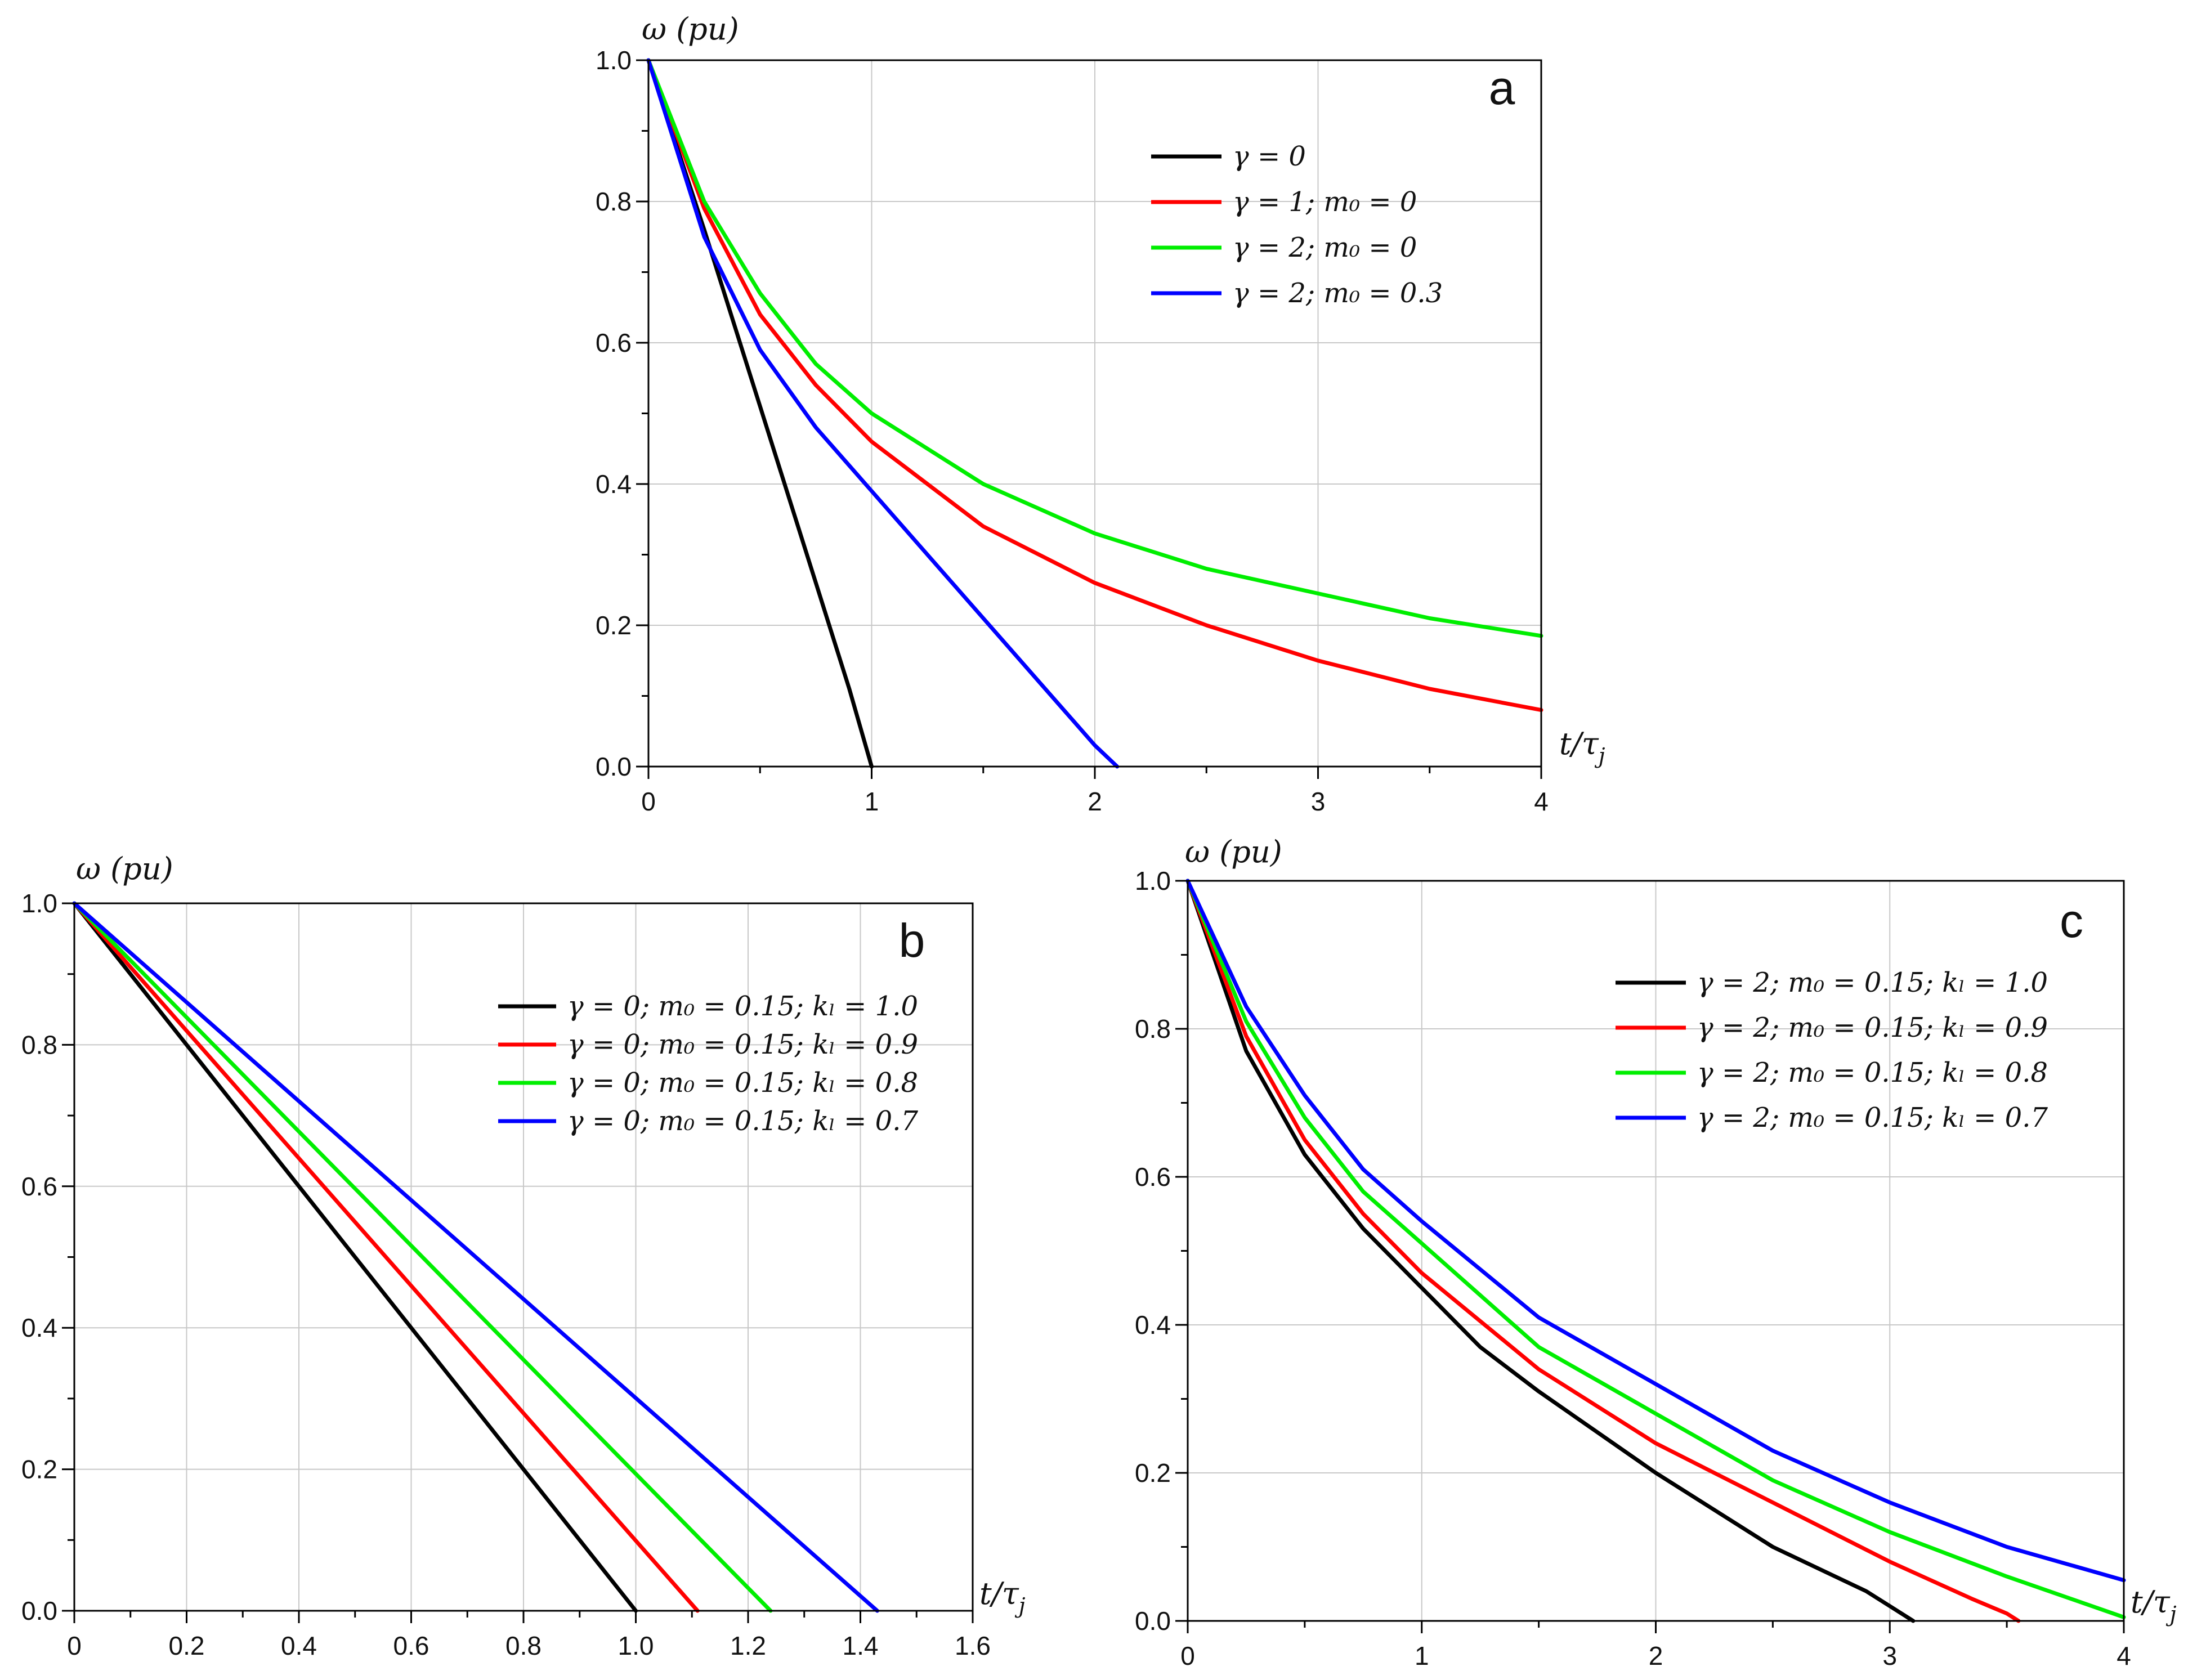  I want to click on panel-letter: c, so click(2071, 920).